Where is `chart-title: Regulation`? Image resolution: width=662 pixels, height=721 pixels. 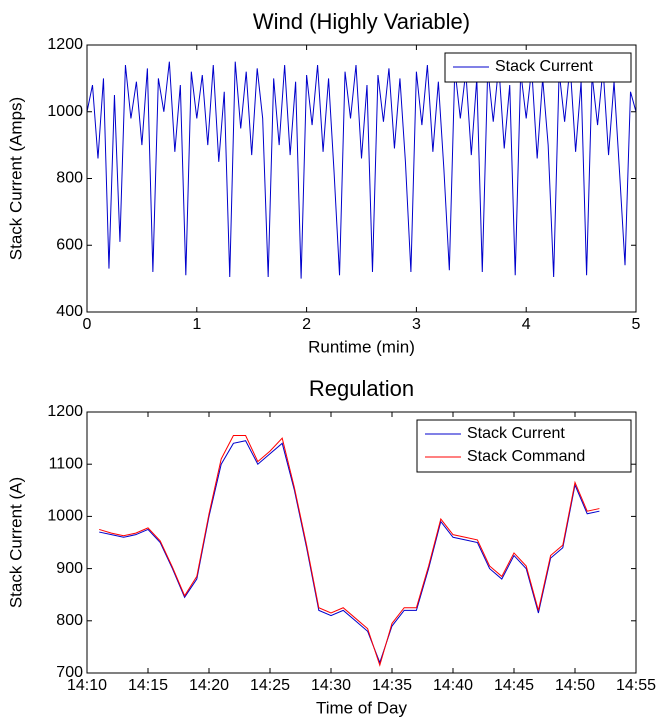
chart-title: Regulation is located at coordinates (361, 388).